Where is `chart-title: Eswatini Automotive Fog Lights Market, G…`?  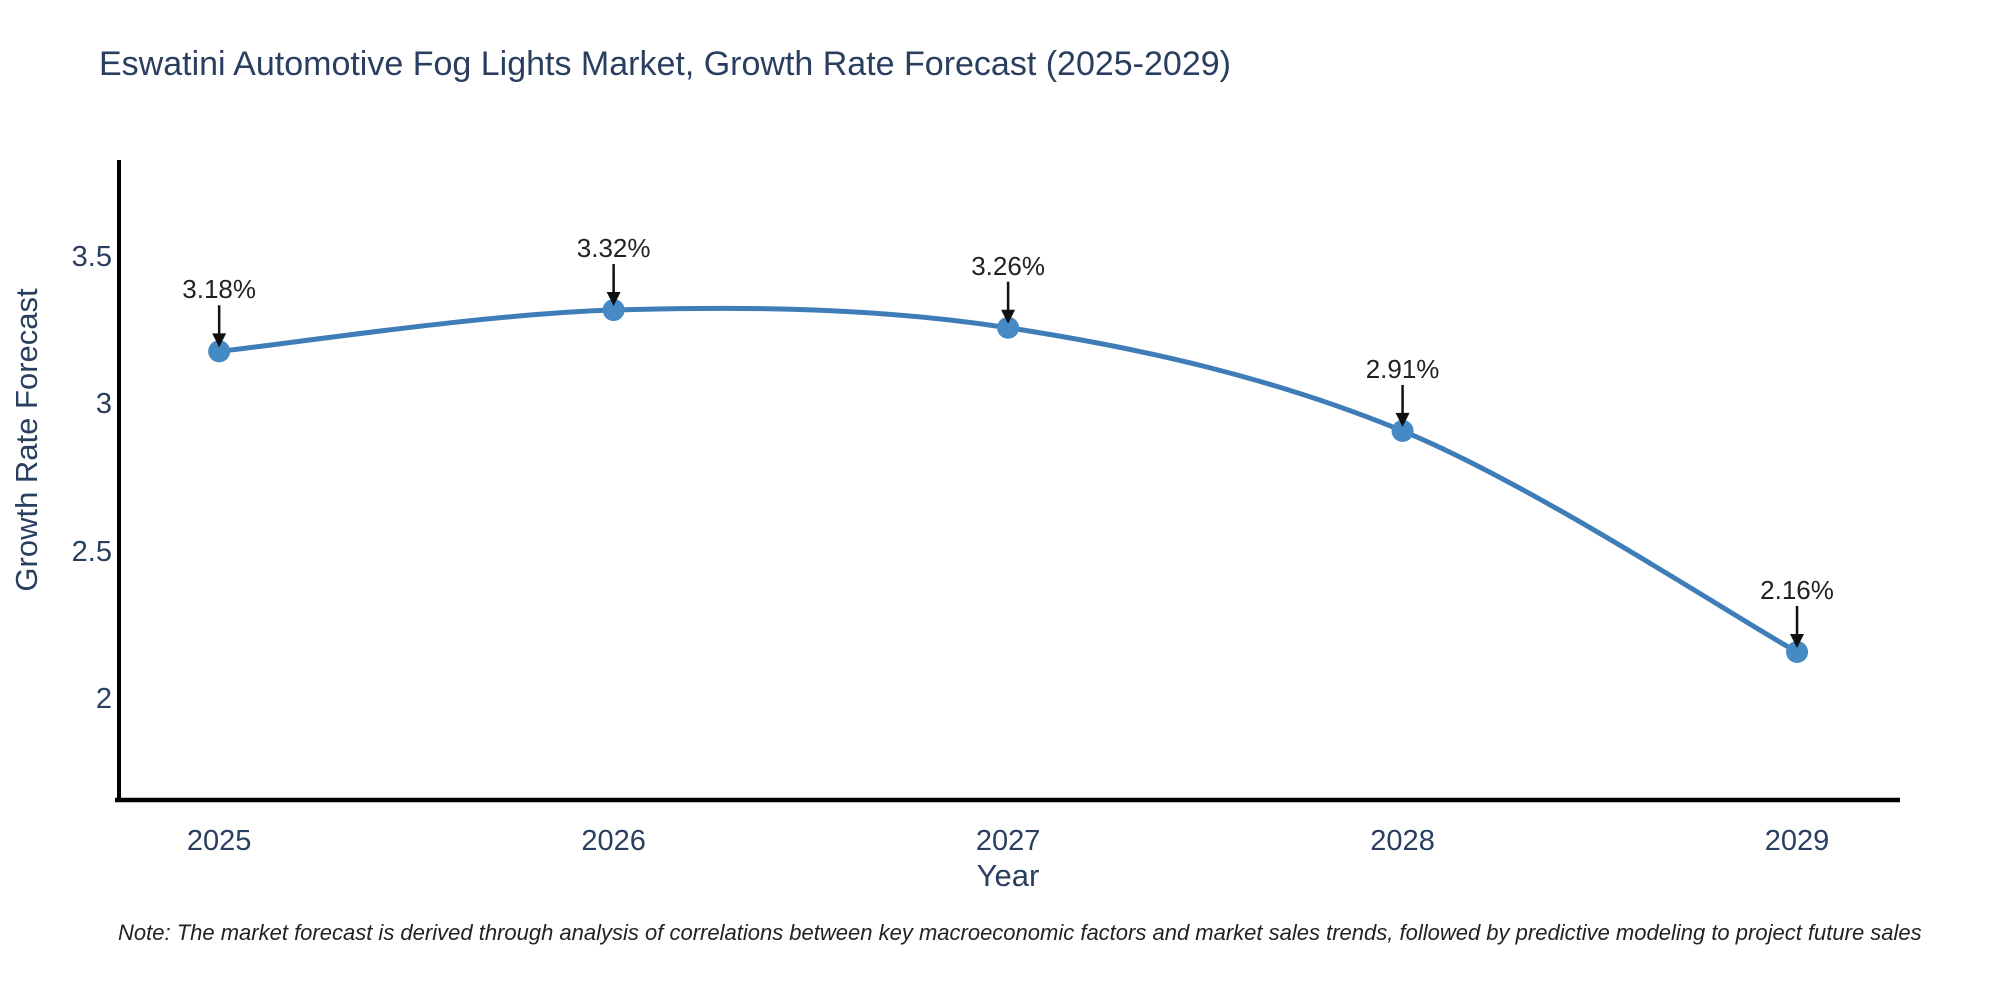
chart-title: Eswatini Automotive Fog Lights Market, G… is located at coordinates (665, 64).